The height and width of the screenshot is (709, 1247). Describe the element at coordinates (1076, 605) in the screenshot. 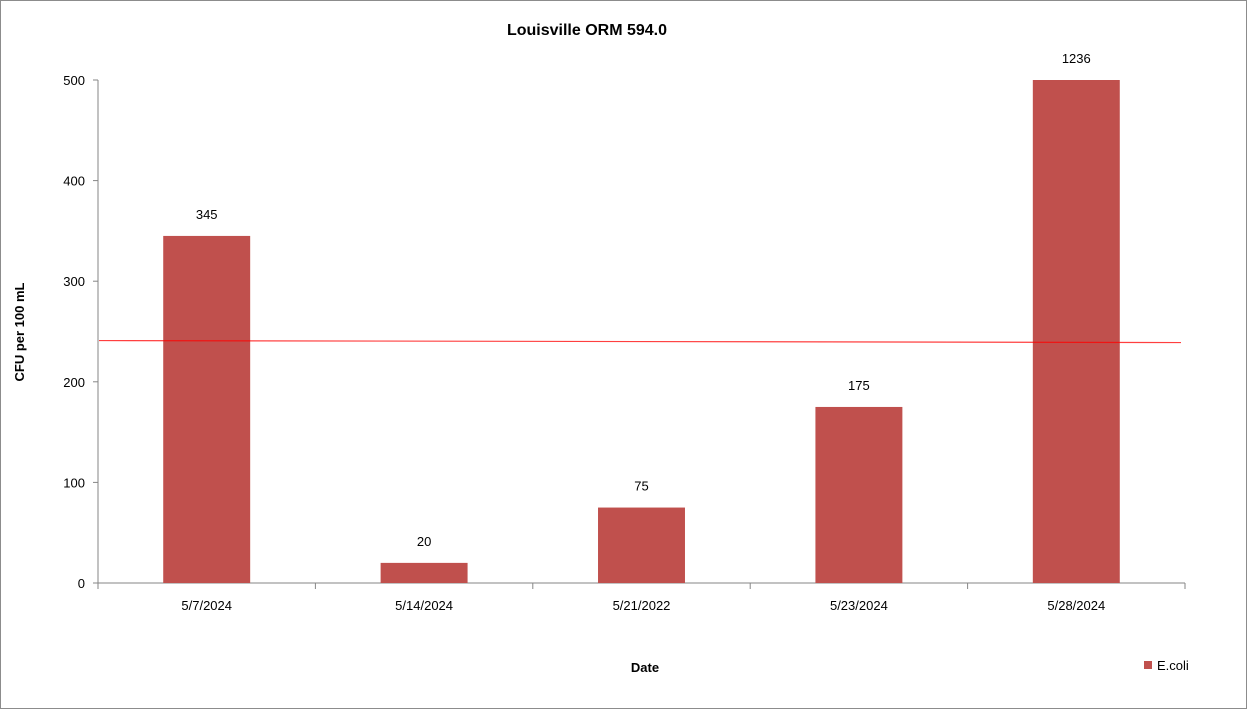

I see `x-tick-label: 5/28/2024` at that location.